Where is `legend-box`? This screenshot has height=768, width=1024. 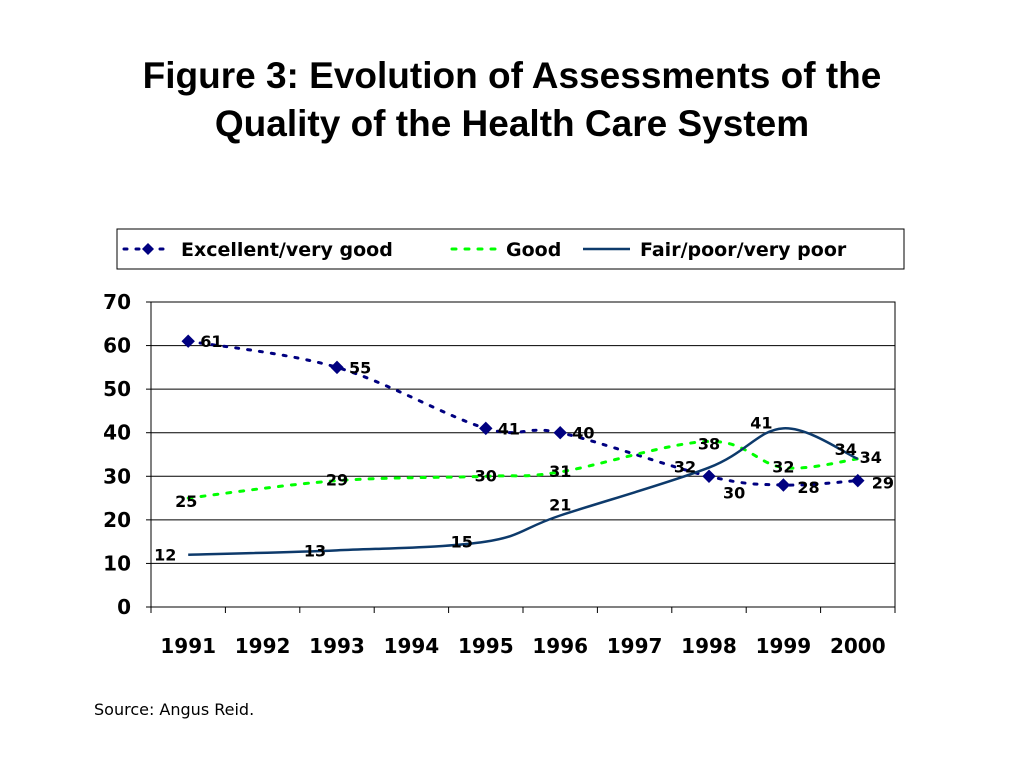
legend-box is located at coordinates (510, 249).